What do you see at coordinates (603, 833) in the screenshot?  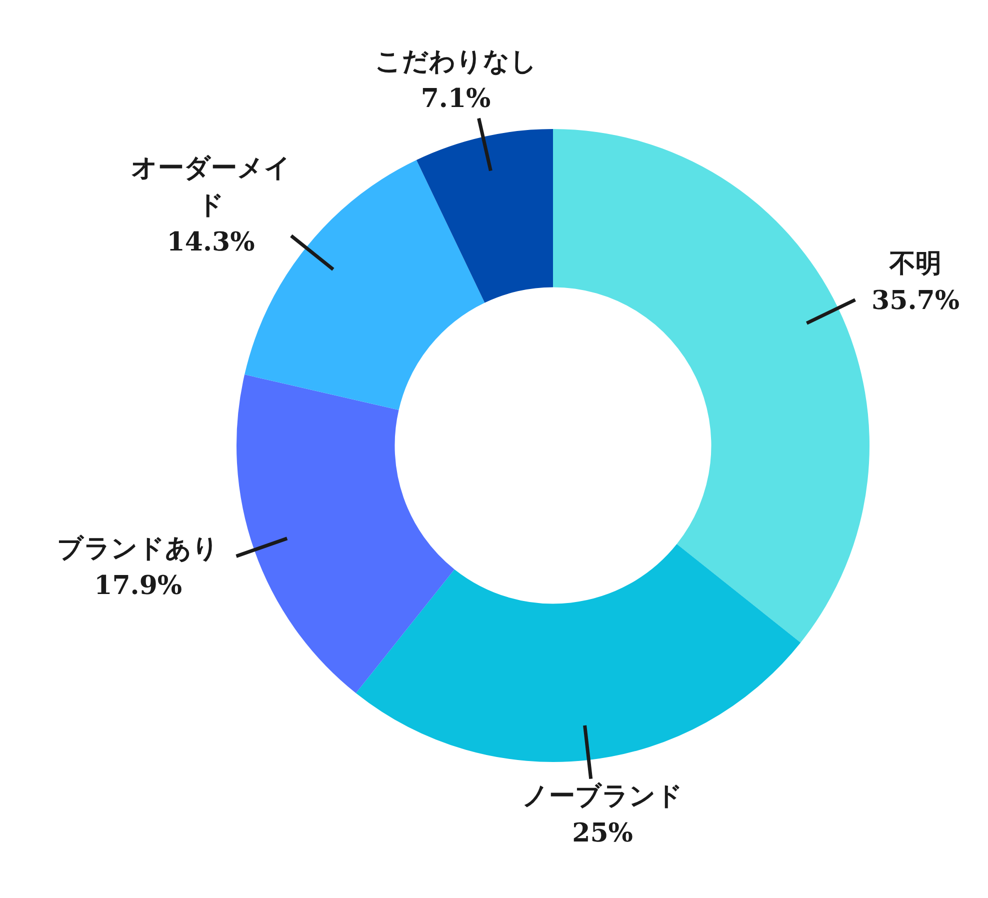 I see `data-label: 25%` at bounding box center [603, 833].